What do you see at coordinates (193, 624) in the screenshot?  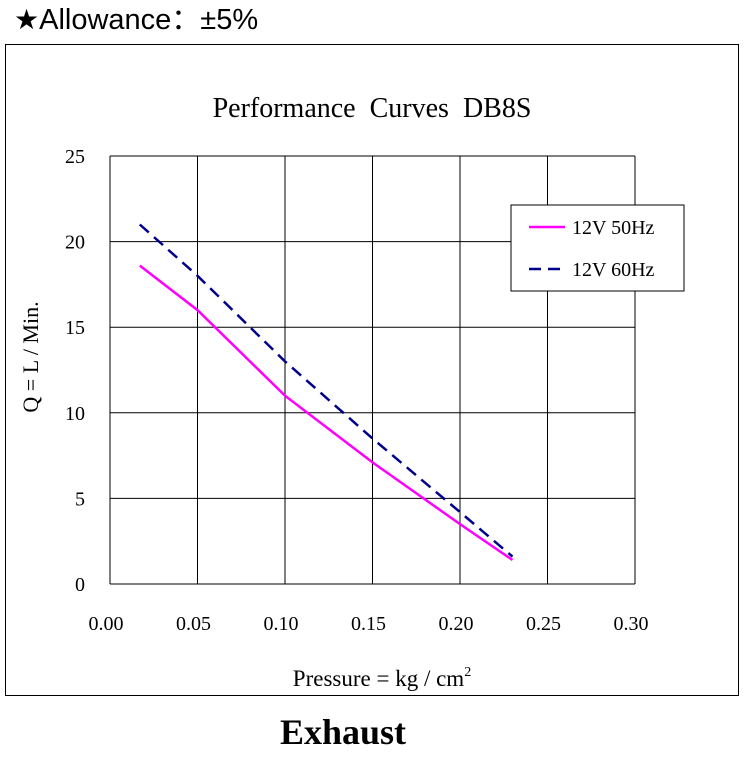 I see `x-tick-label: 0.05` at bounding box center [193, 624].